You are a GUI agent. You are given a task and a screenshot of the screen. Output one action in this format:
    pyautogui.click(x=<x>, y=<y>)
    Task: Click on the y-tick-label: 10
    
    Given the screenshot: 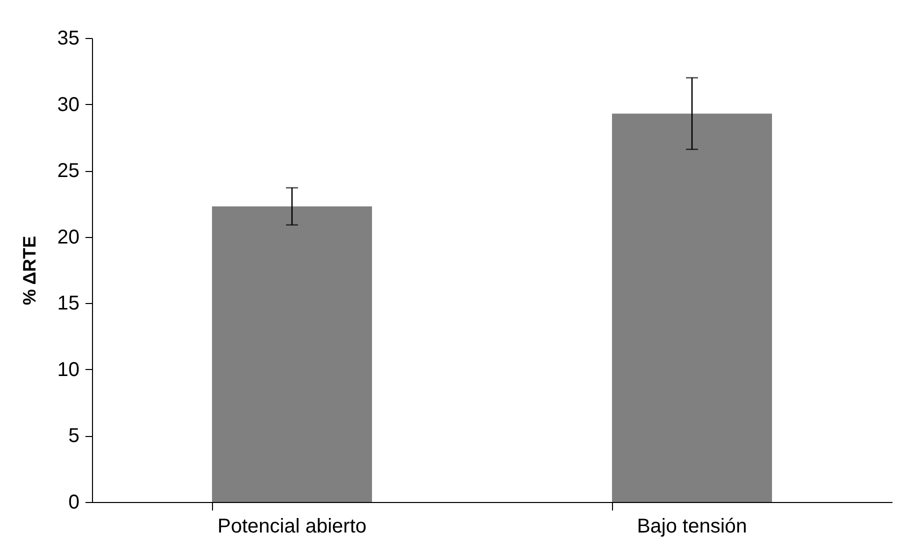 What is the action you would take?
    pyautogui.click(x=68, y=369)
    